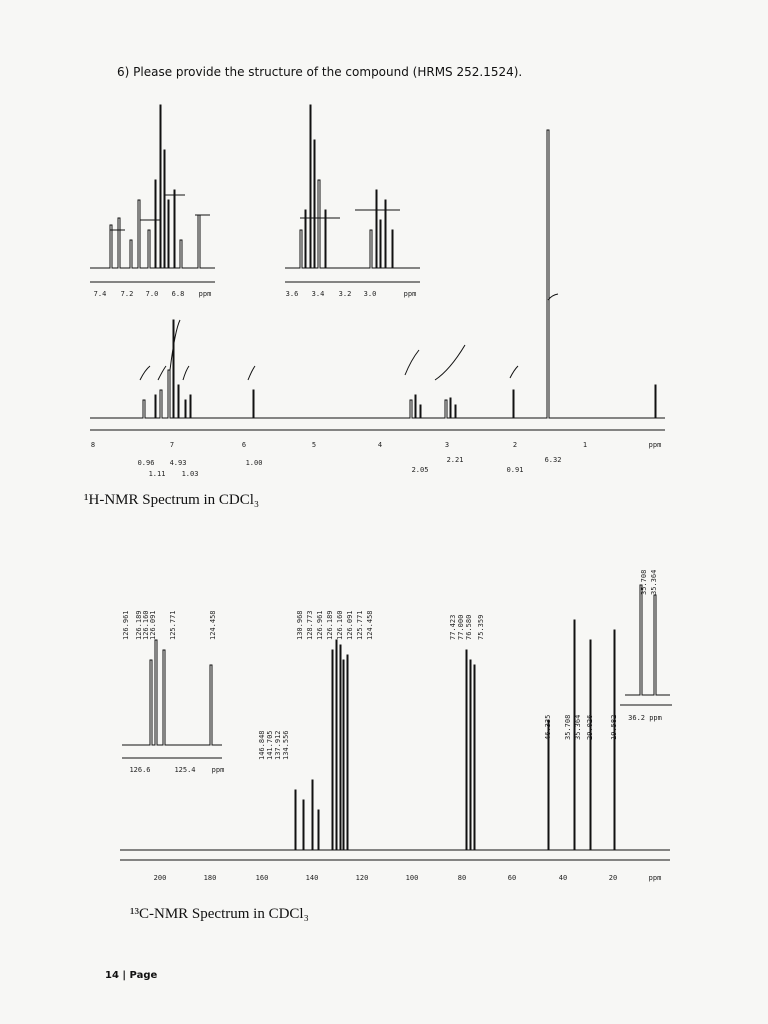 The height and width of the screenshot is (1024, 768). Describe the element at coordinates (184, 770) in the screenshot. I see `axis-label: 125.4` at that location.